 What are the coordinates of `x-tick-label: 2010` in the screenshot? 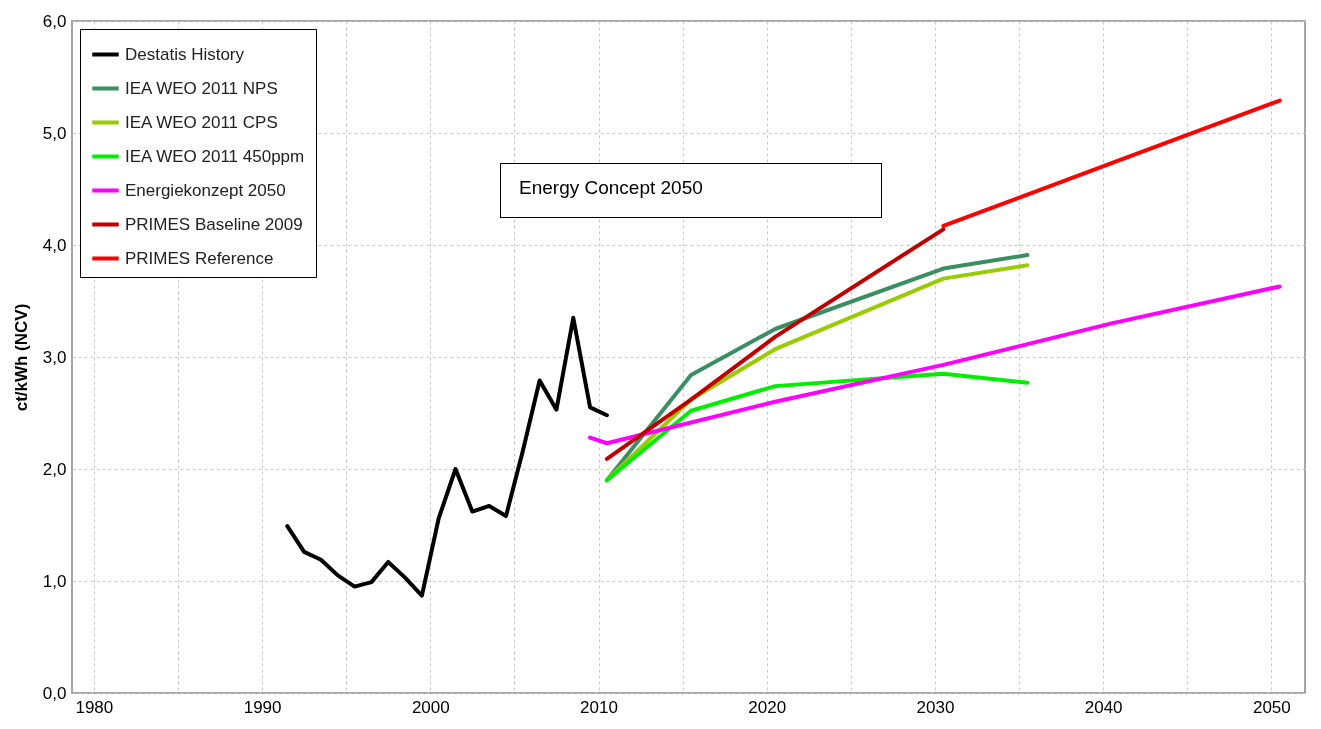 It's located at (599, 707).